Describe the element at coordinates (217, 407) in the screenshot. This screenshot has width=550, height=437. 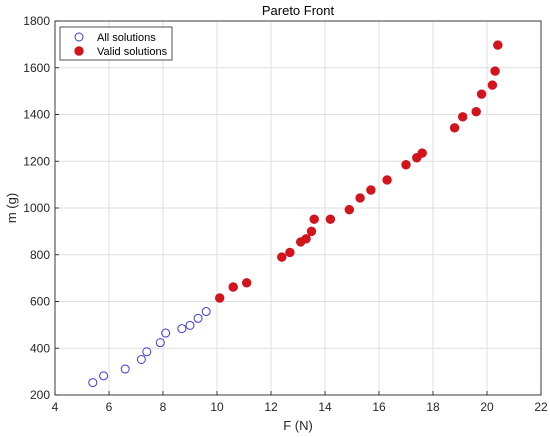
I see `x-tick-label: 10` at that location.